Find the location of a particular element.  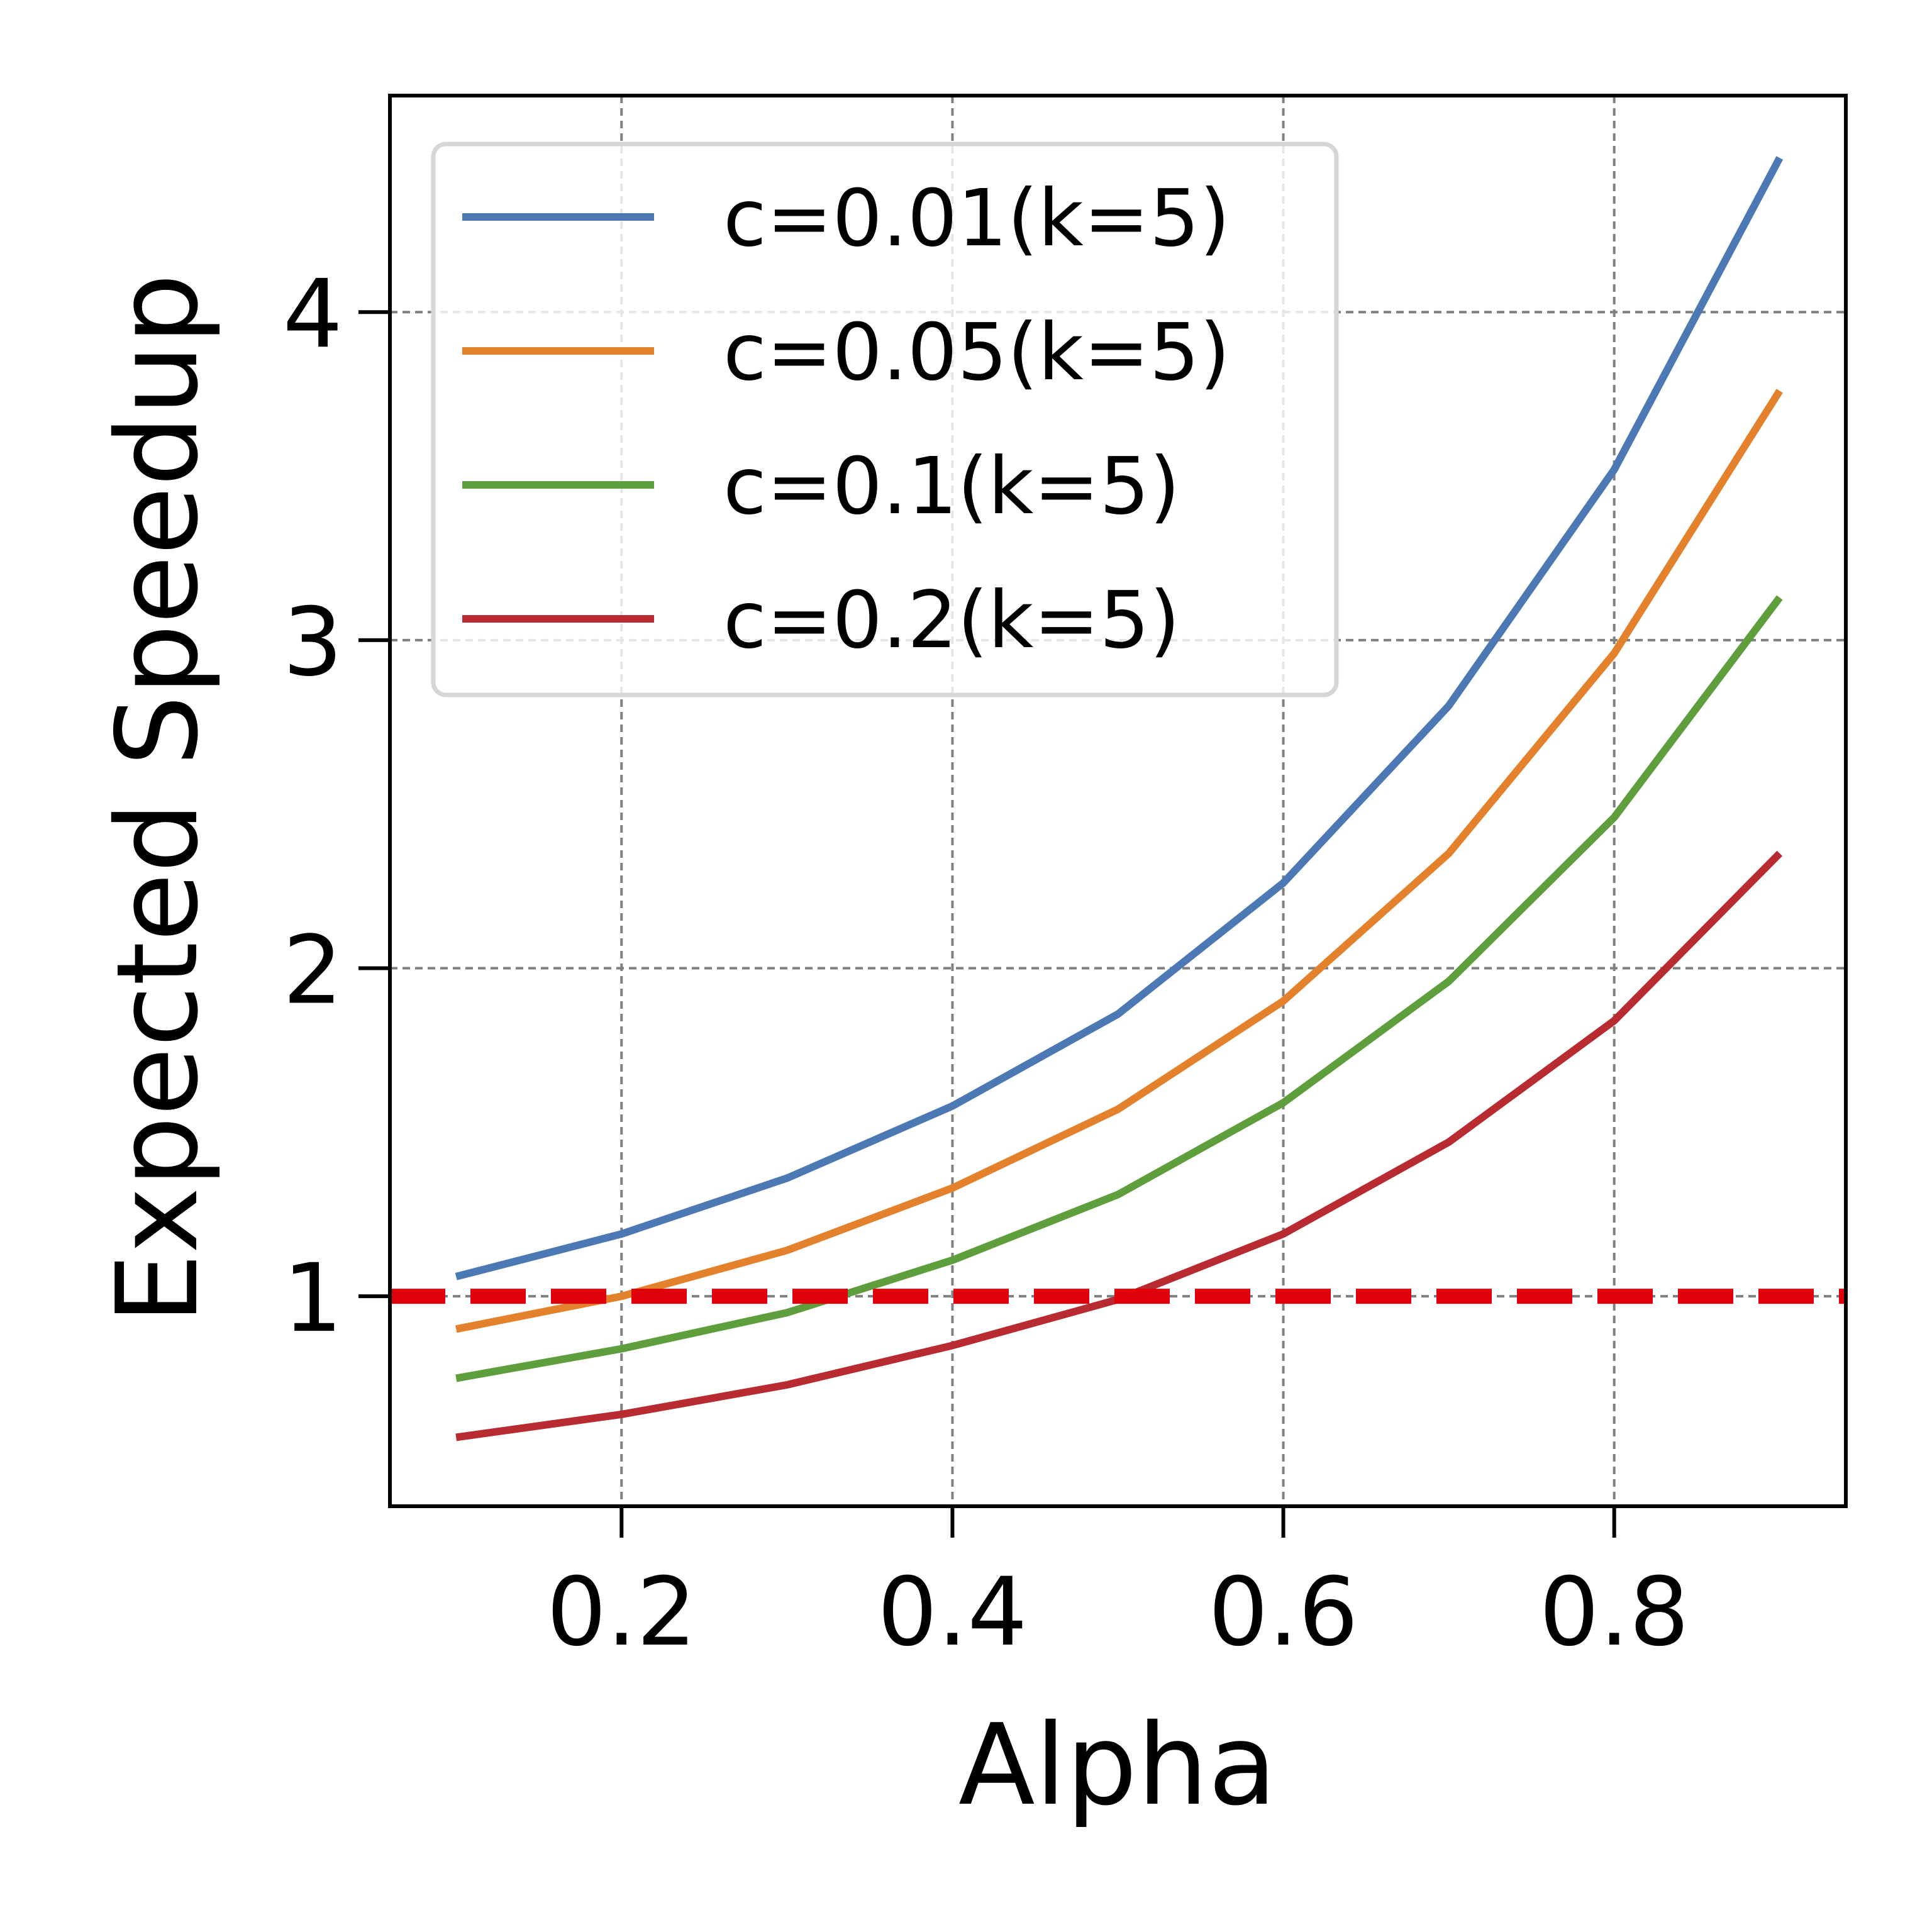

x-tick-label: 0.4 is located at coordinates (952, 1612).